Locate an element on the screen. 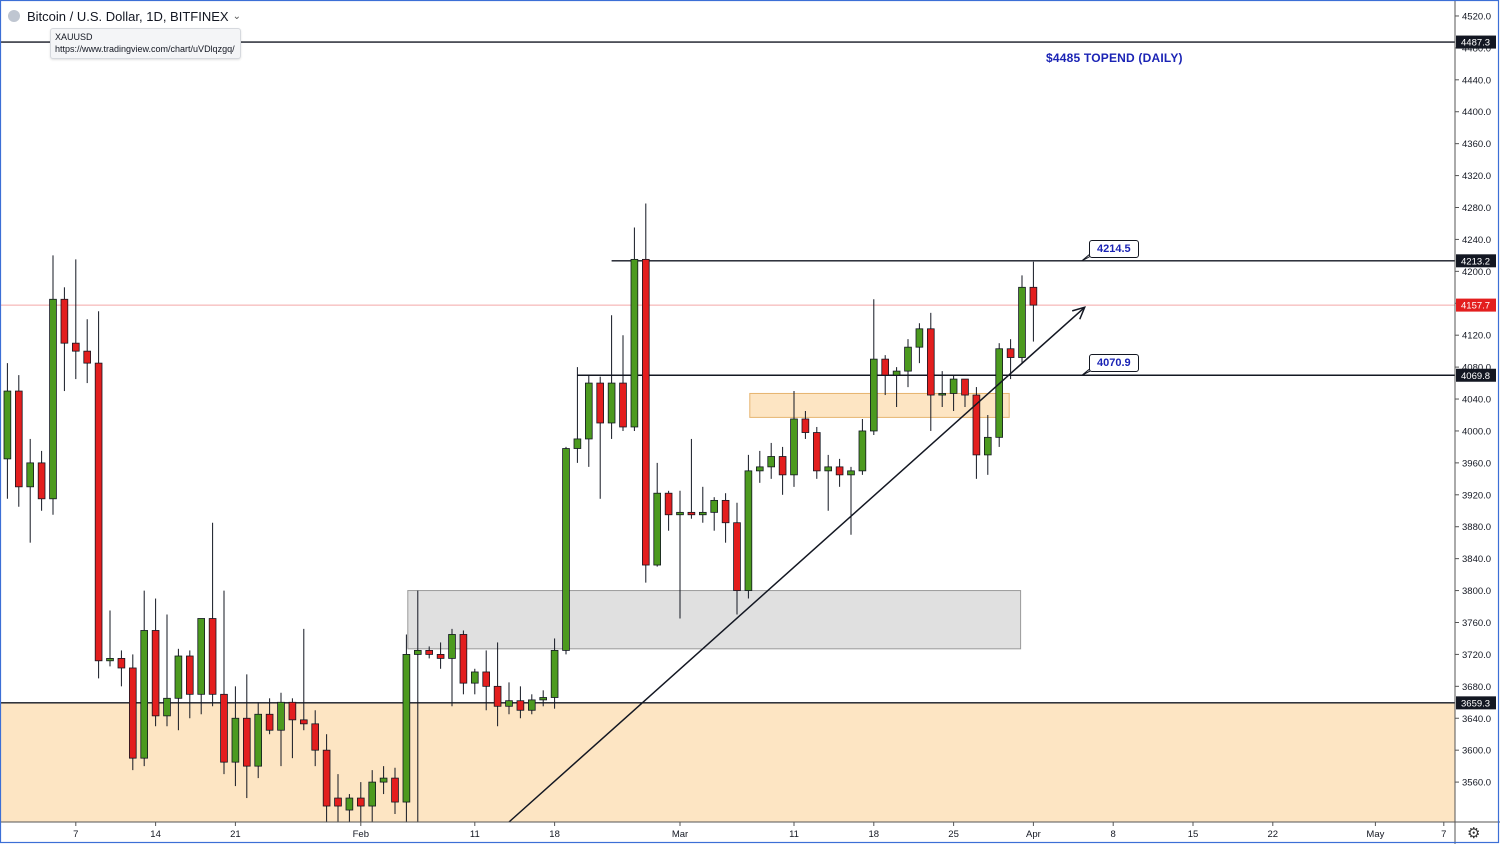 The width and height of the screenshot is (1500, 844). x-tick-label: 22 is located at coordinates (1273, 834).